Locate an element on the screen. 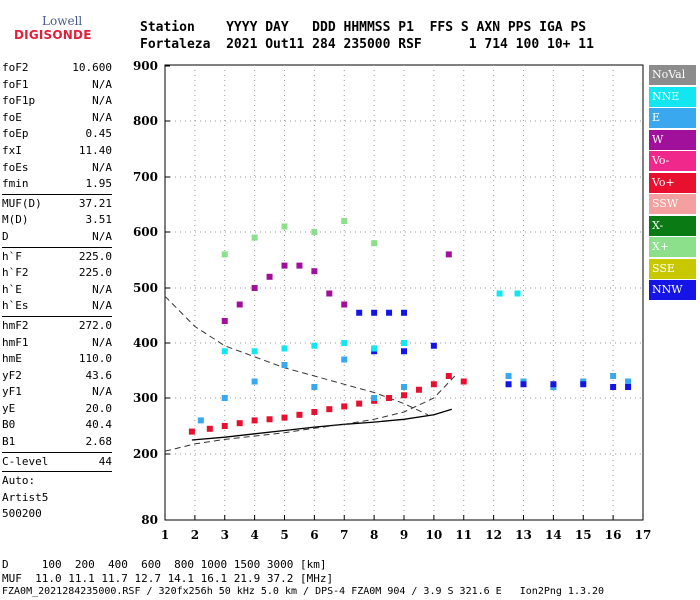 This screenshot has width=700, height=600. x-tick-label: 11 is located at coordinates (463, 535).